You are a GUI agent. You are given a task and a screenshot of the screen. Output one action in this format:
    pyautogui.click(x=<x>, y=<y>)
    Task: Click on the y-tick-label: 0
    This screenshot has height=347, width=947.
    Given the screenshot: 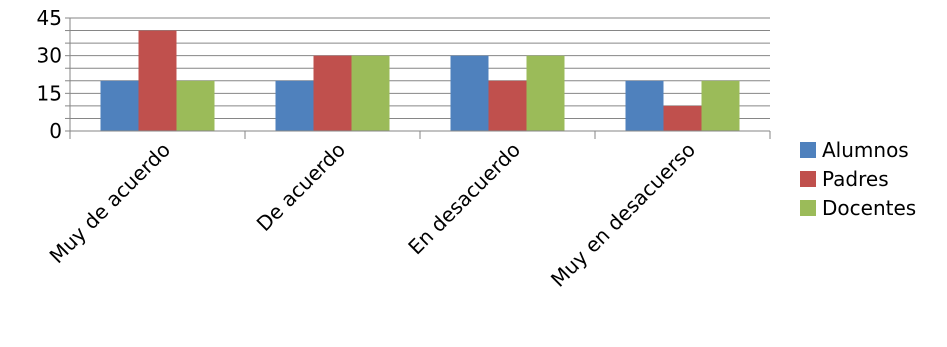 What is the action you would take?
    pyautogui.click(x=55, y=131)
    